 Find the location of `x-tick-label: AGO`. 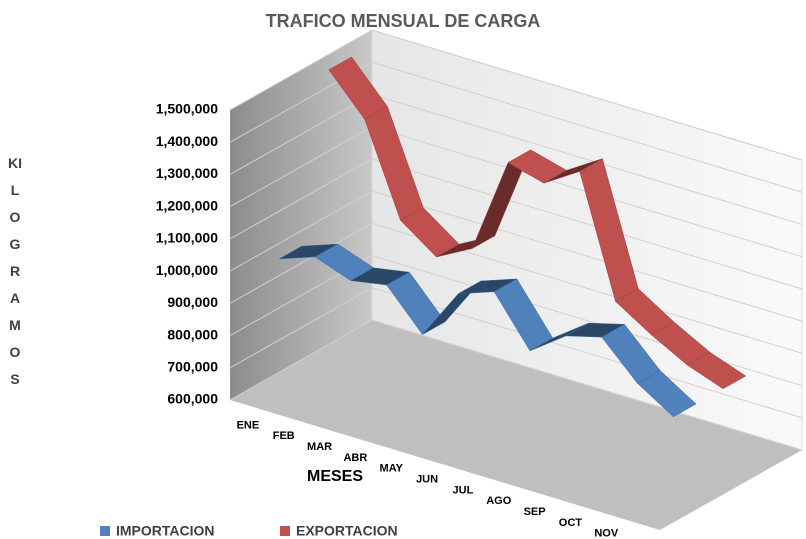

x-tick-label: AGO is located at coordinates (499, 501).